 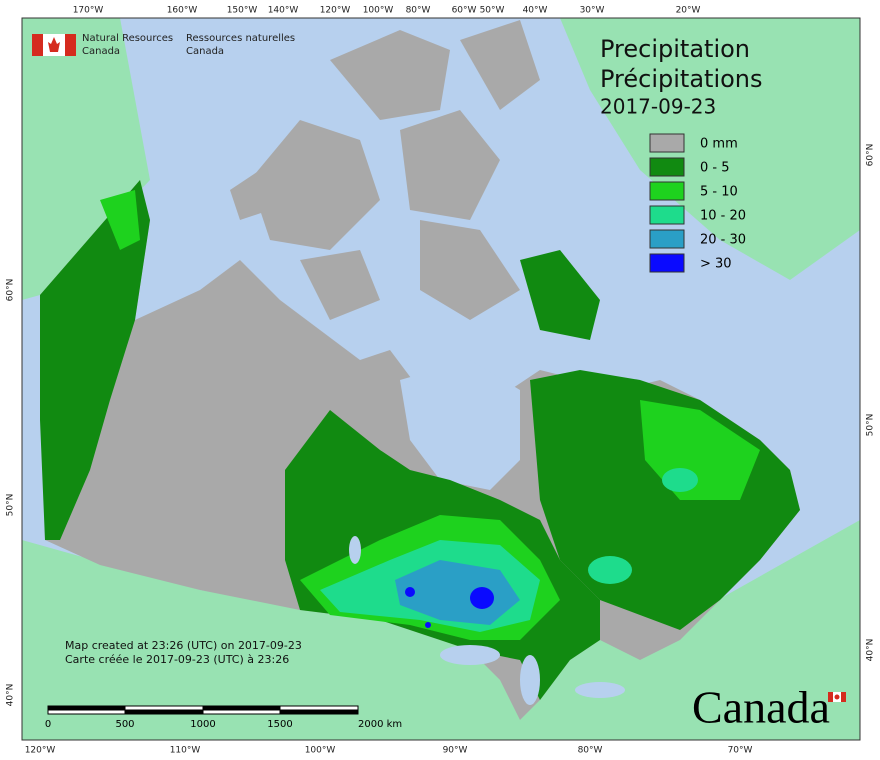 What do you see at coordinates (658, 107) in the screenshot?
I see `title-date: 2017-09-23` at bounding box center [658, 107].